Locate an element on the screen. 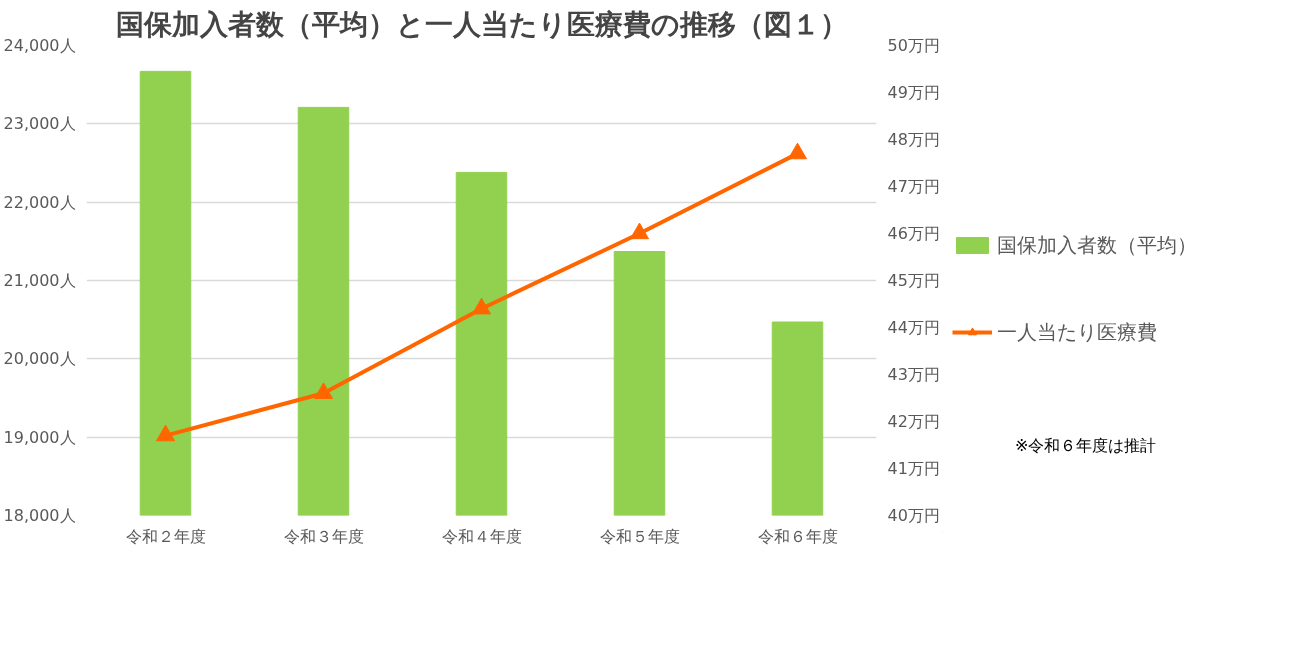 The image size is (1300, 649). y-tick-label: 24,000人 is located at coordinates (39, 45).